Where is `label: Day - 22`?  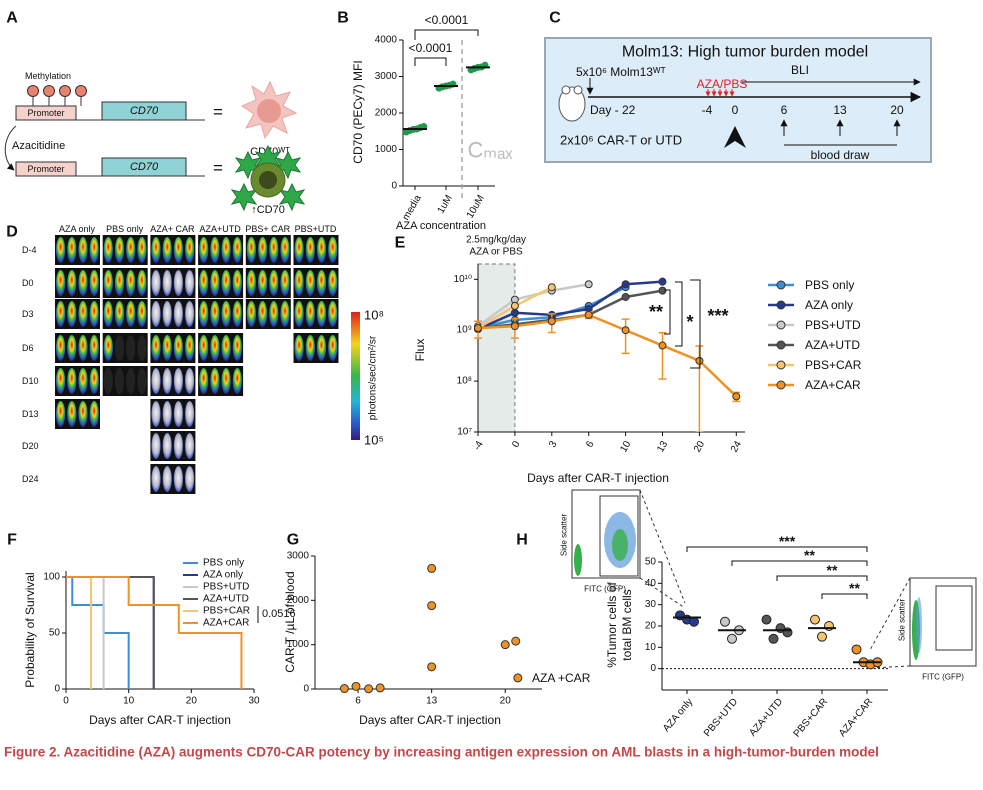
label: Day - 22 is located at coordinates (613, 110).